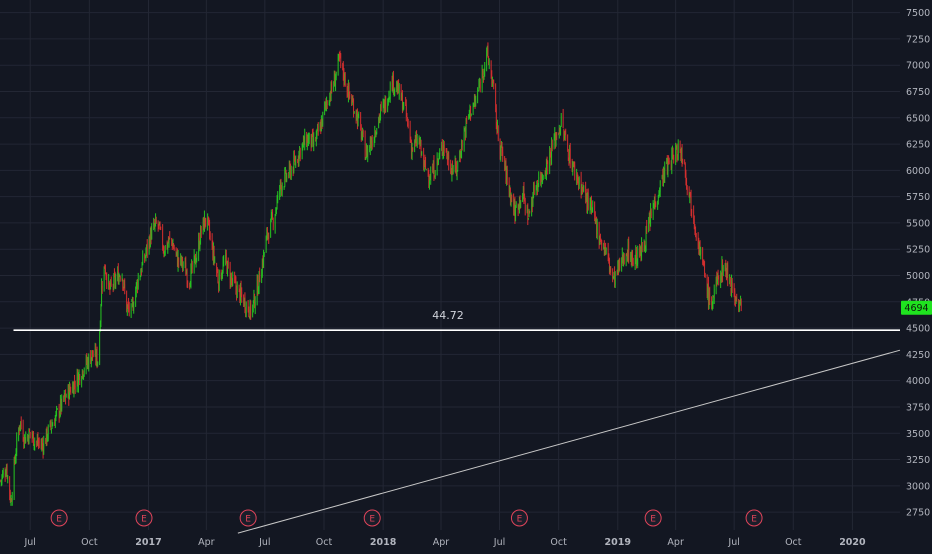 The image size is (932, 554). Describe the element at coordinates (918, 118) in the screenshot. I see `y-tick-label: 6500` at that location.